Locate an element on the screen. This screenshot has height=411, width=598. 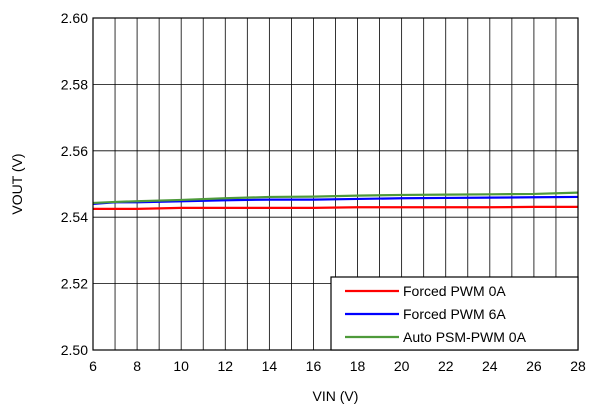
y-tick-label: 2.54 is located at coordinates (74, 217).